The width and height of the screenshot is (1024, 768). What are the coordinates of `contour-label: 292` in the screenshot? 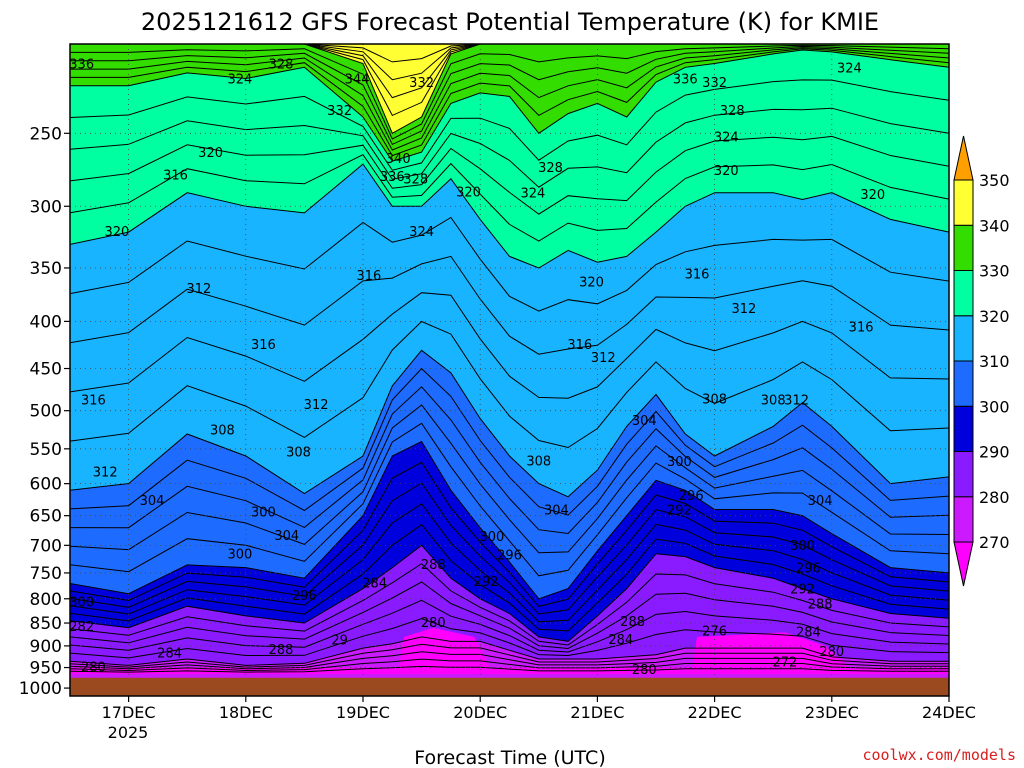 It's located at (486, 582).